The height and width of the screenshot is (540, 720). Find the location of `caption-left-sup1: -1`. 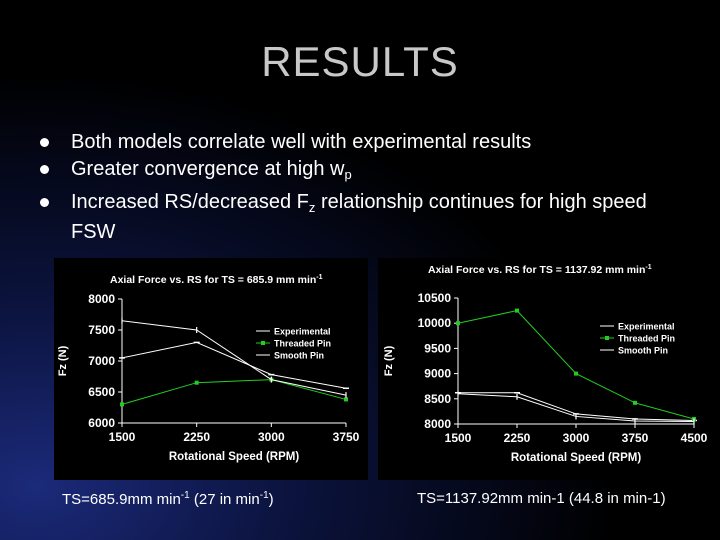

caption-left-sup1: -1 is located at coordinates (185, 495).